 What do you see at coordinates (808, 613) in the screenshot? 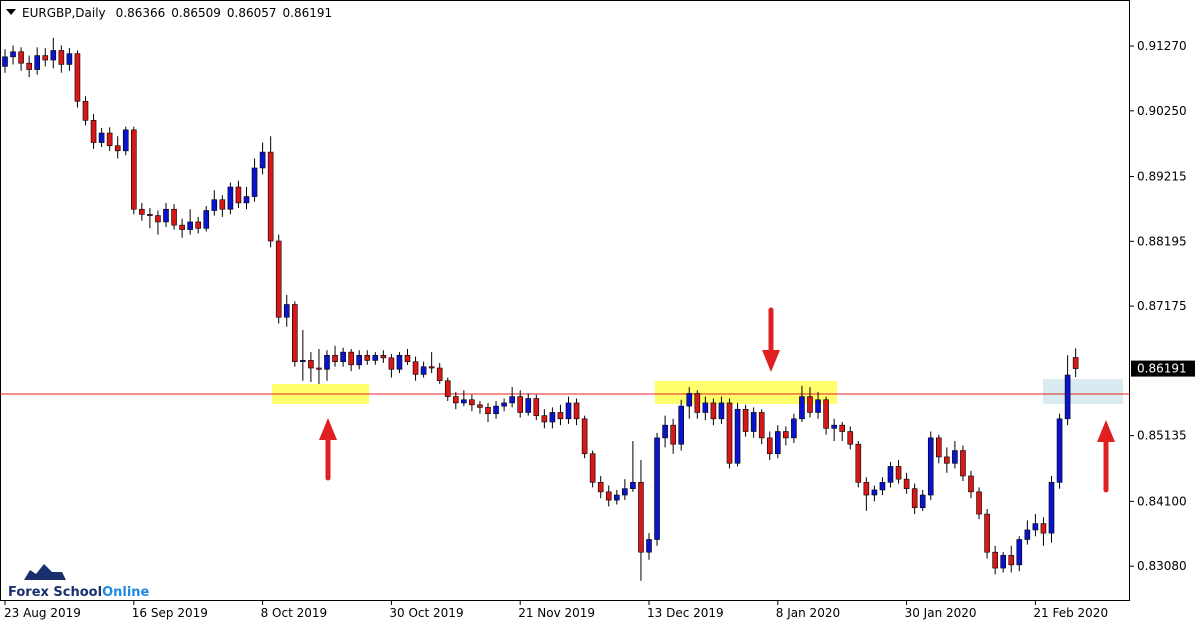
I see `x-tick-label: 8 Jan 2020` at bounding box center [808, 613].